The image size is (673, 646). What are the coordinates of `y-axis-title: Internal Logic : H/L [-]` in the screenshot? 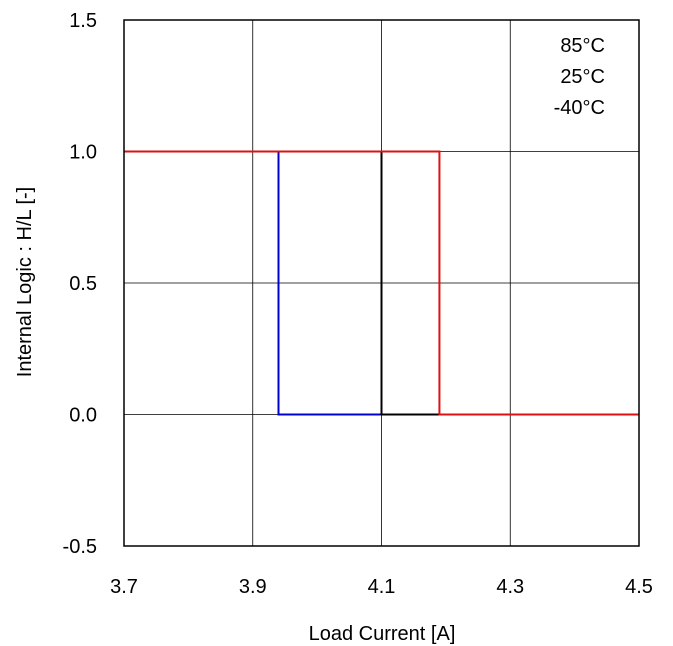 It's located at (25, 282).